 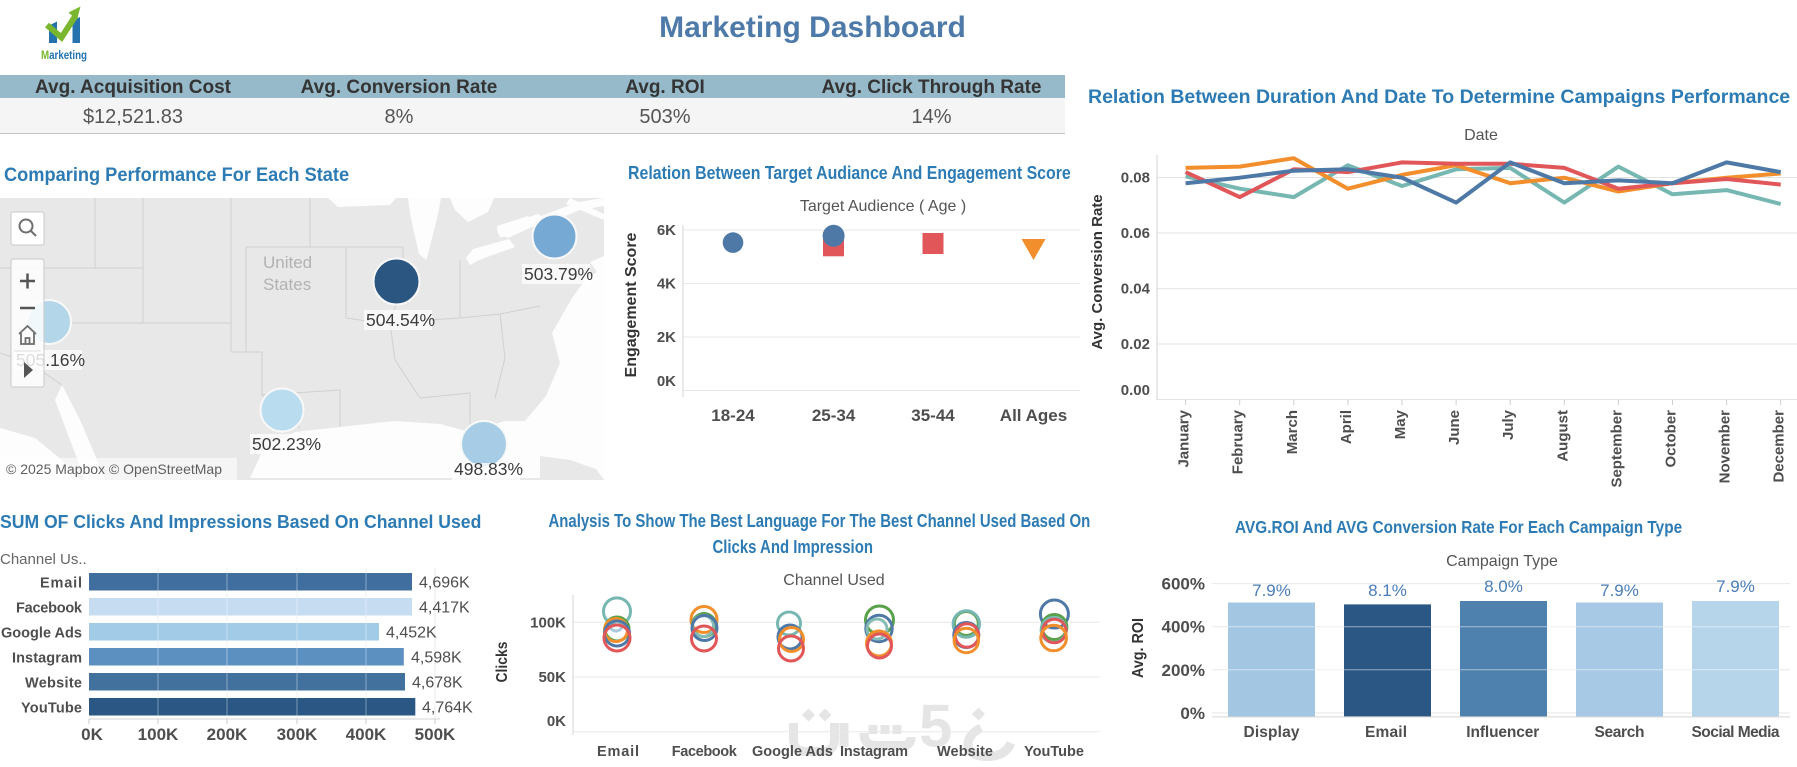 I want to click on svg-text: 8.1%, so click(x=1387, y=590).